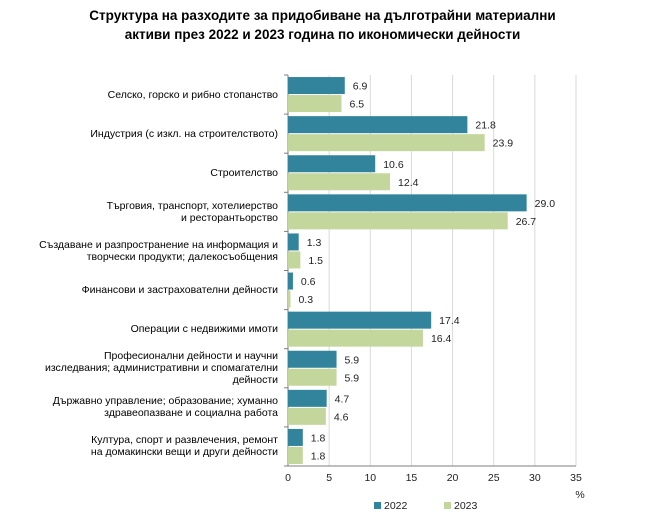  I want to click on legend-swatch-2022, so click(377, 505).